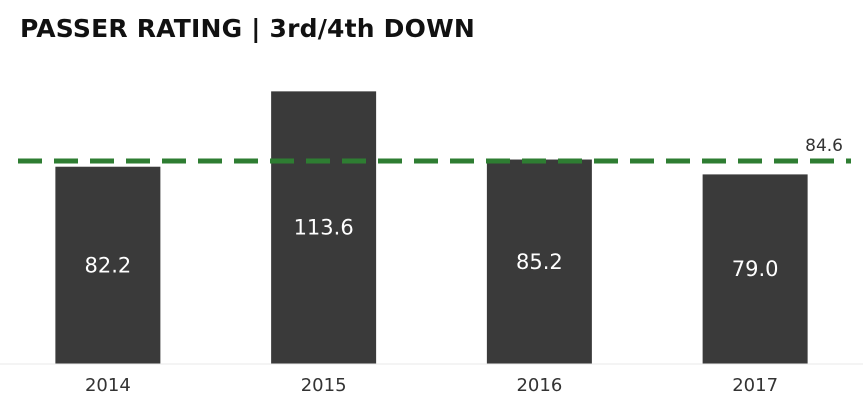 Image resolution: width=863 pixels, height=400 pixels. I want to click on bar-2014, so click(108, 265).